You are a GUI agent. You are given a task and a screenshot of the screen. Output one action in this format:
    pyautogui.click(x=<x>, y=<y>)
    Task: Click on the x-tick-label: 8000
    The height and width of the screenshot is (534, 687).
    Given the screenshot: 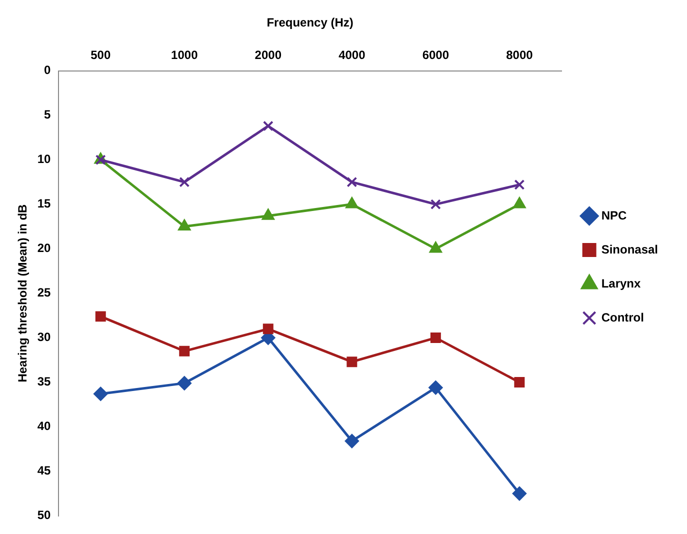 What is the action you would take?
    pyautogui.click(x=520, y=55)
    